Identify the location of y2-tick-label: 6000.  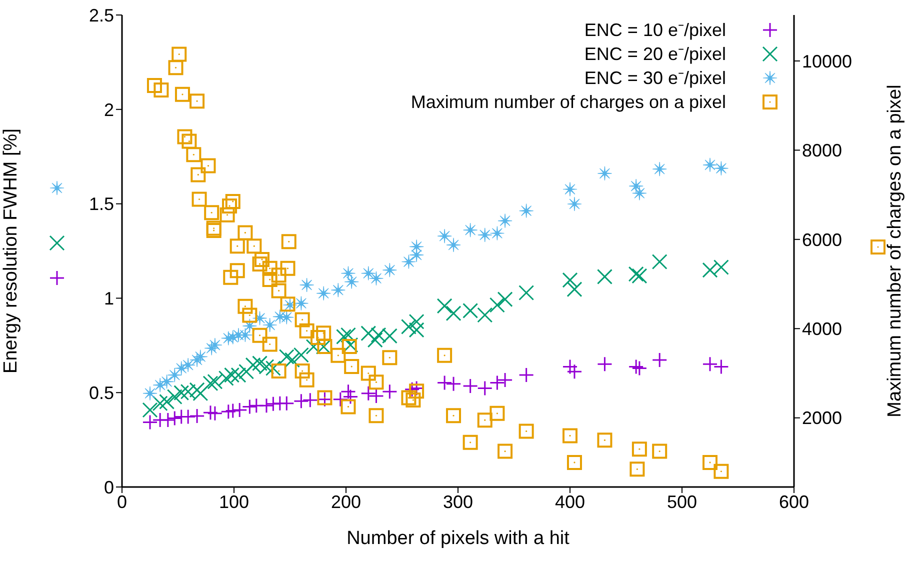
(822, 240).